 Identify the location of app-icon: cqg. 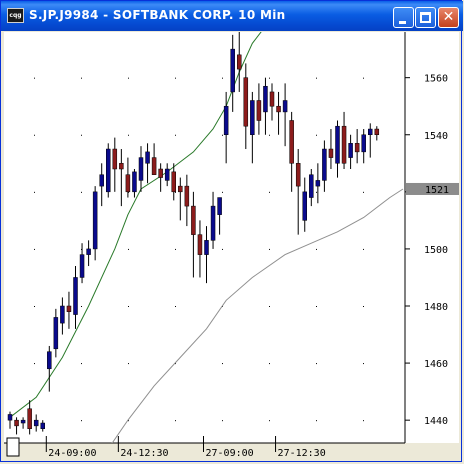
(15, 15).